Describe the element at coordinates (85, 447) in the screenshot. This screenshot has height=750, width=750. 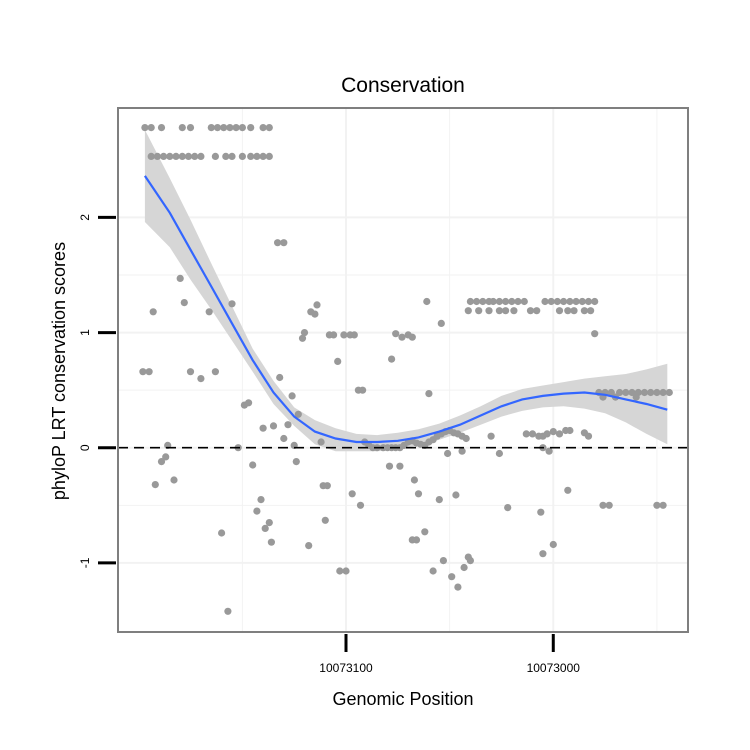
I see `y-tick-label-1: 0` at that location.